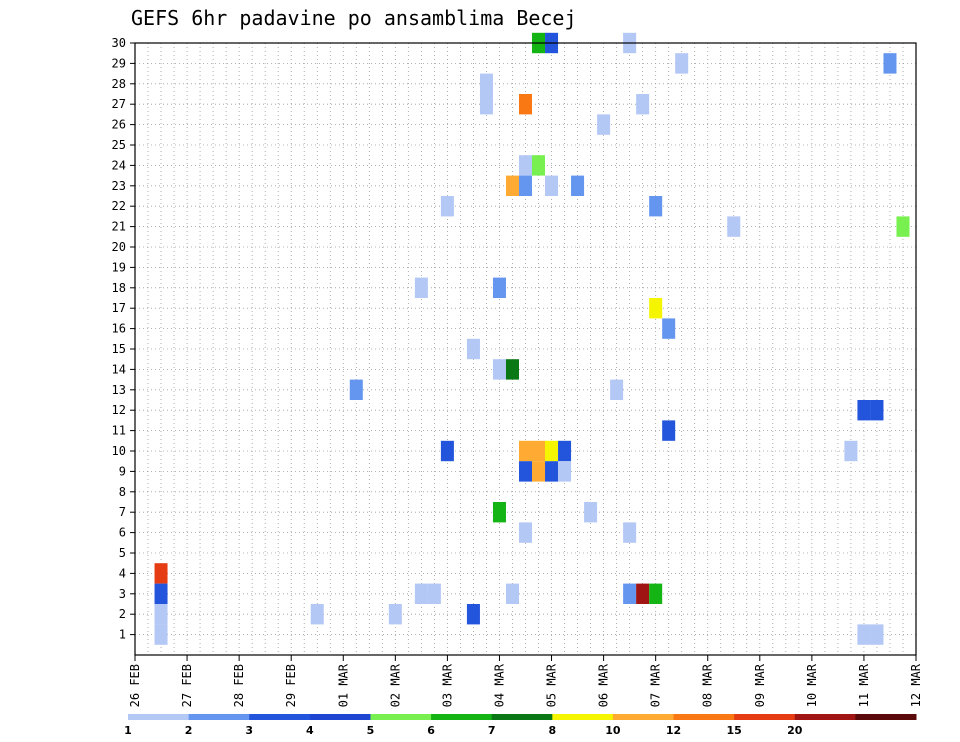  Describe the element at coordinates (119, 451) in the screenshot. I see `y-tick-label: 10` at that location.